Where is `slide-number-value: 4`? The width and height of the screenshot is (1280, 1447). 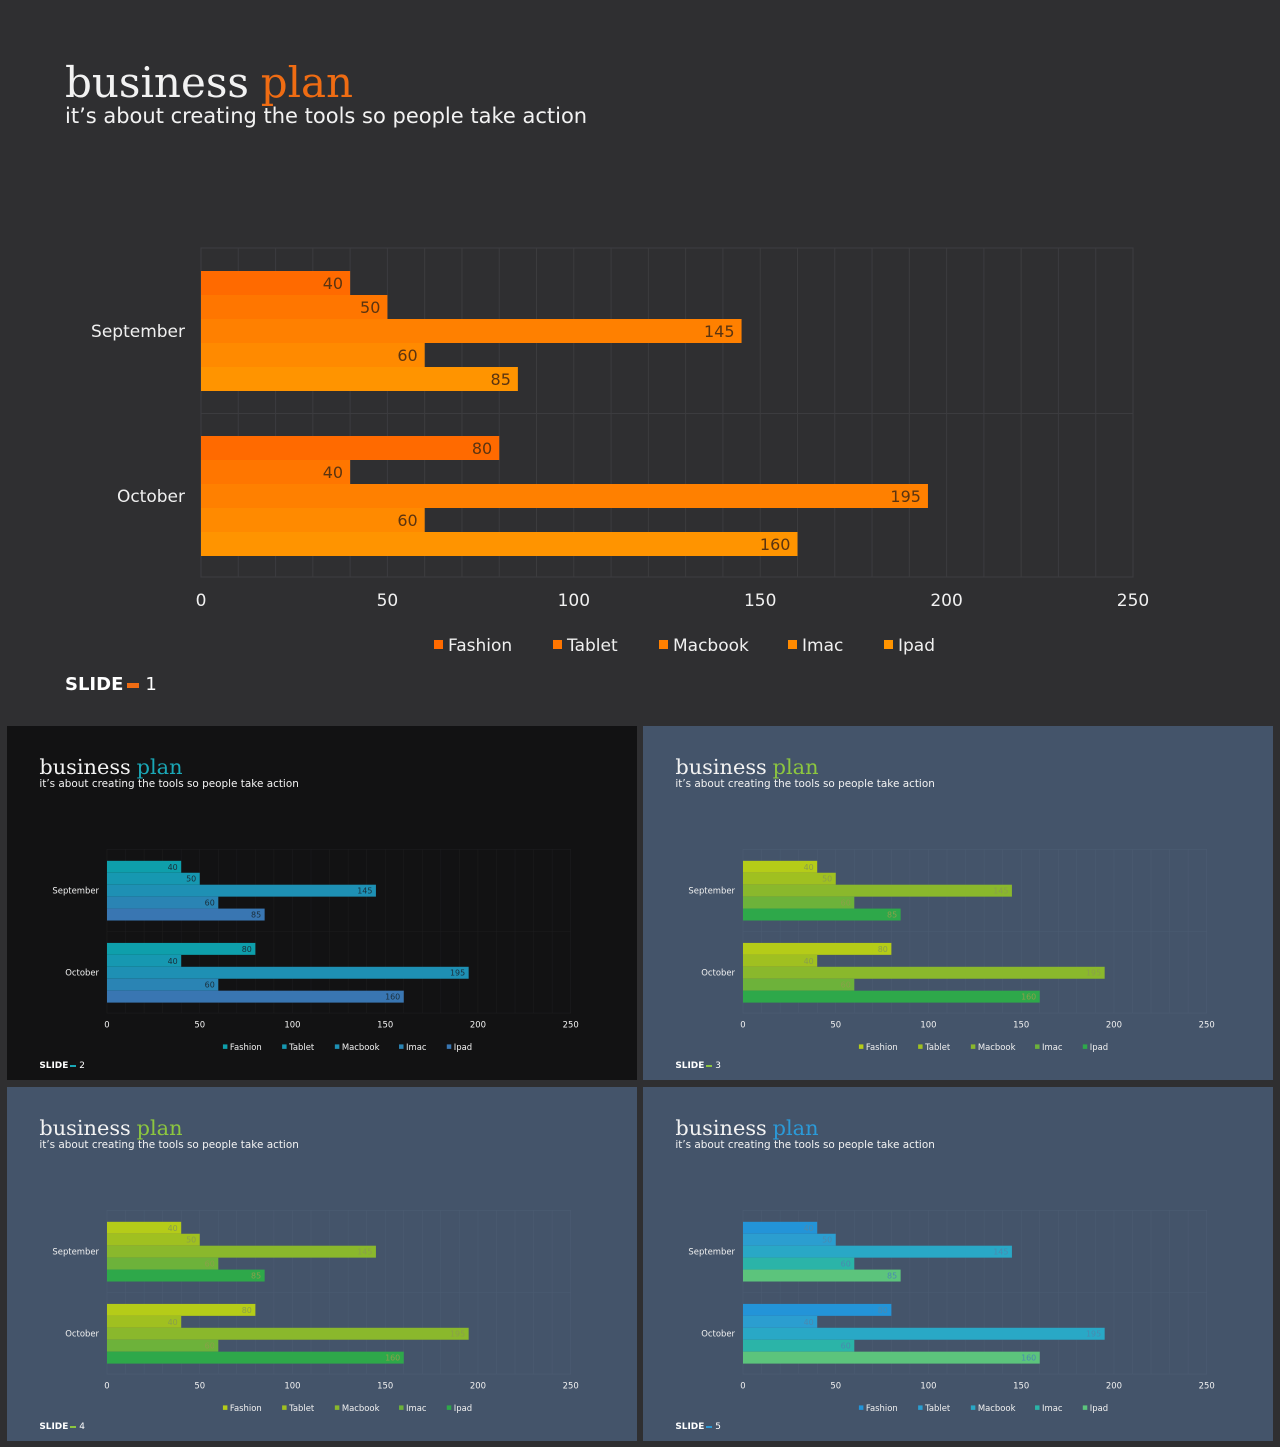
slide-number-value: 4 is located at coordinates (82, 1427).